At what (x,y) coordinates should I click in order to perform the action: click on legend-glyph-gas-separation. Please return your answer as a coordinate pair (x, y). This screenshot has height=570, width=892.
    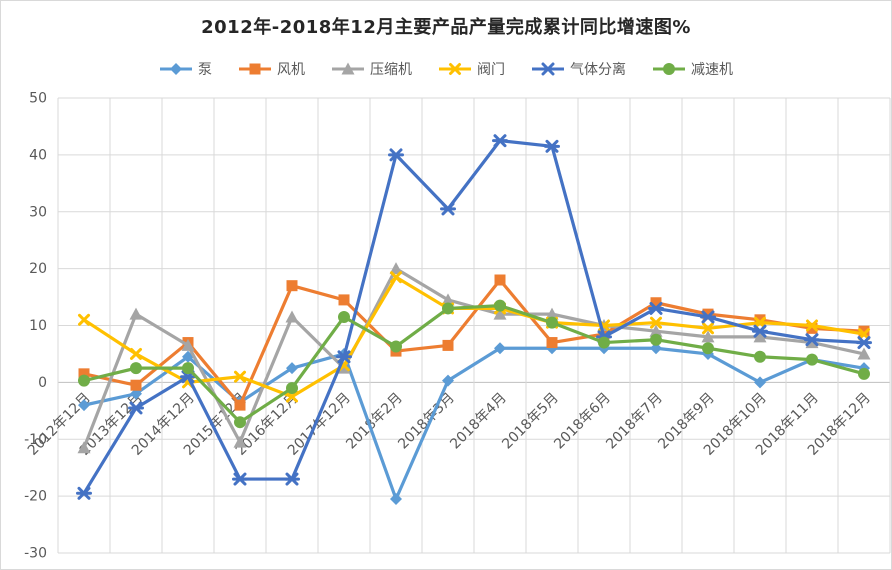
    Looking at the image, I should click on (548, 69).